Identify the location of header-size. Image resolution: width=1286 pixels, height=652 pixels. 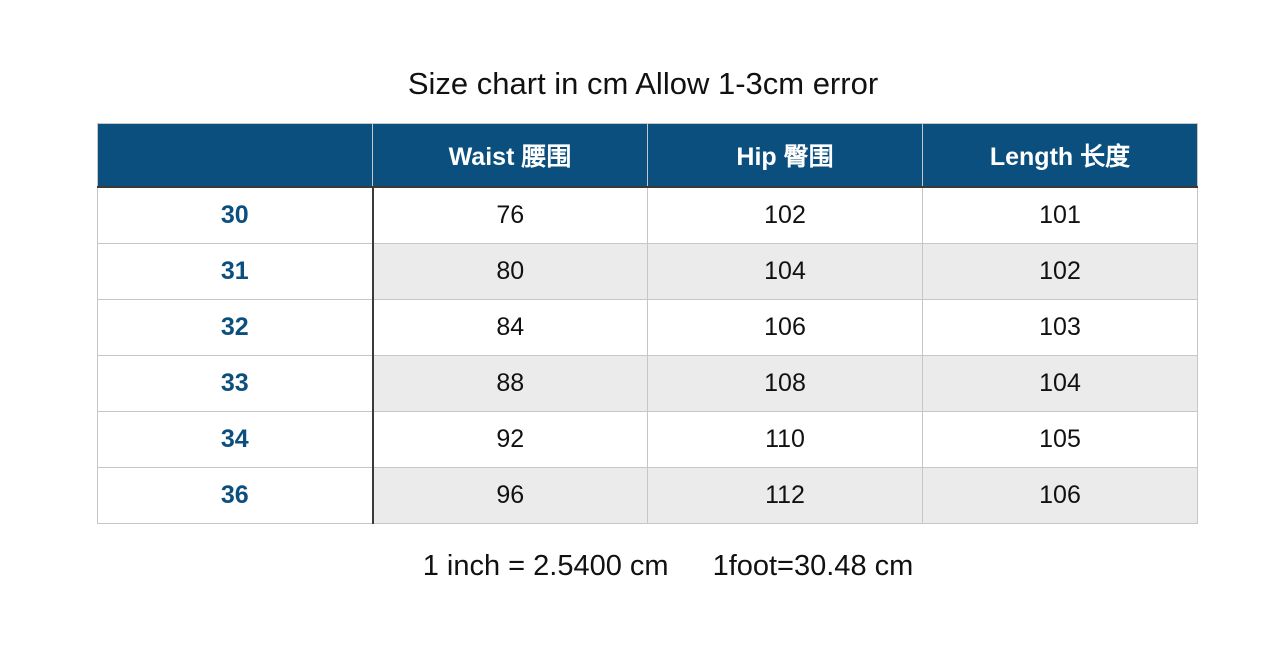
(235, 155).